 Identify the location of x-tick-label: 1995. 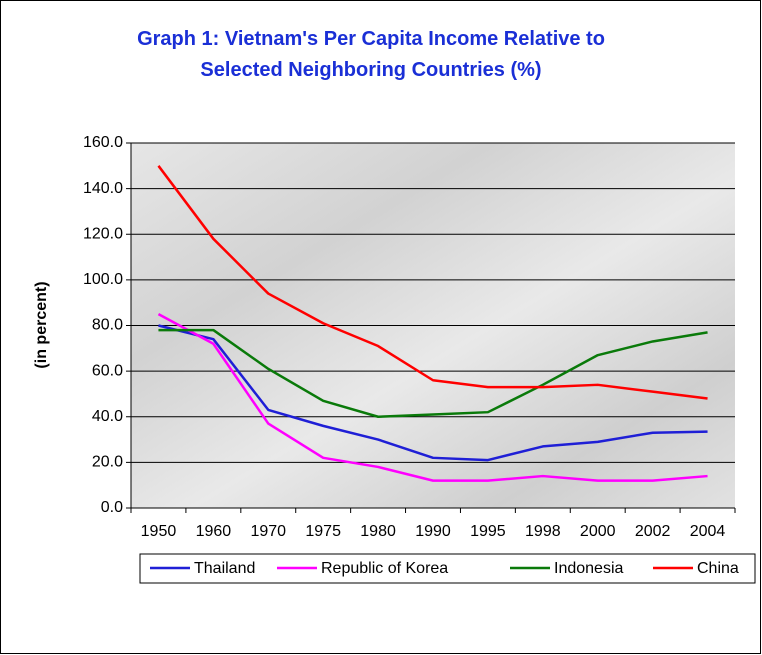
(488, 531).